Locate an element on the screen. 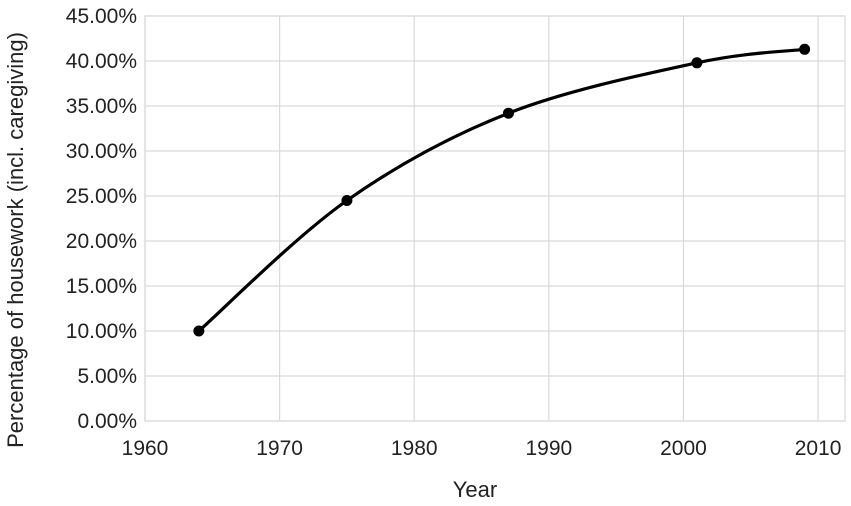  x-tick-label: 1960 is located at coordinates (145, 448).